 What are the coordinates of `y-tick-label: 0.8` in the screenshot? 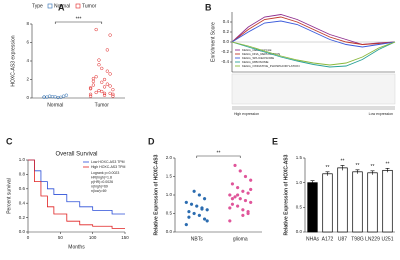 It's located at (22, 174).